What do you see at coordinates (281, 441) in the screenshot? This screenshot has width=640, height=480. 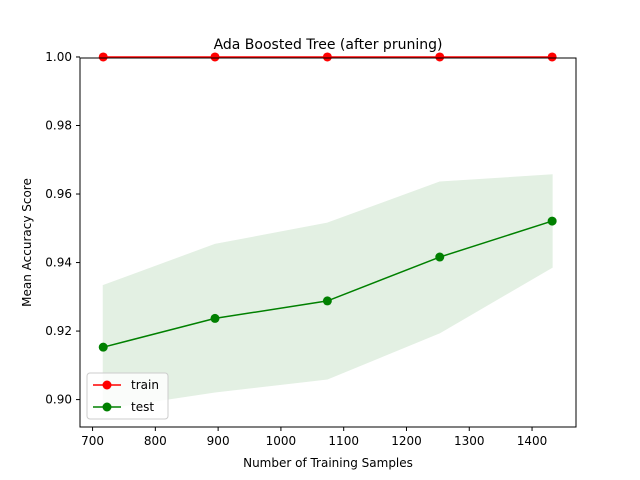 I see `x-tick-label-1000: 1000` at bounding box center [281, 441].